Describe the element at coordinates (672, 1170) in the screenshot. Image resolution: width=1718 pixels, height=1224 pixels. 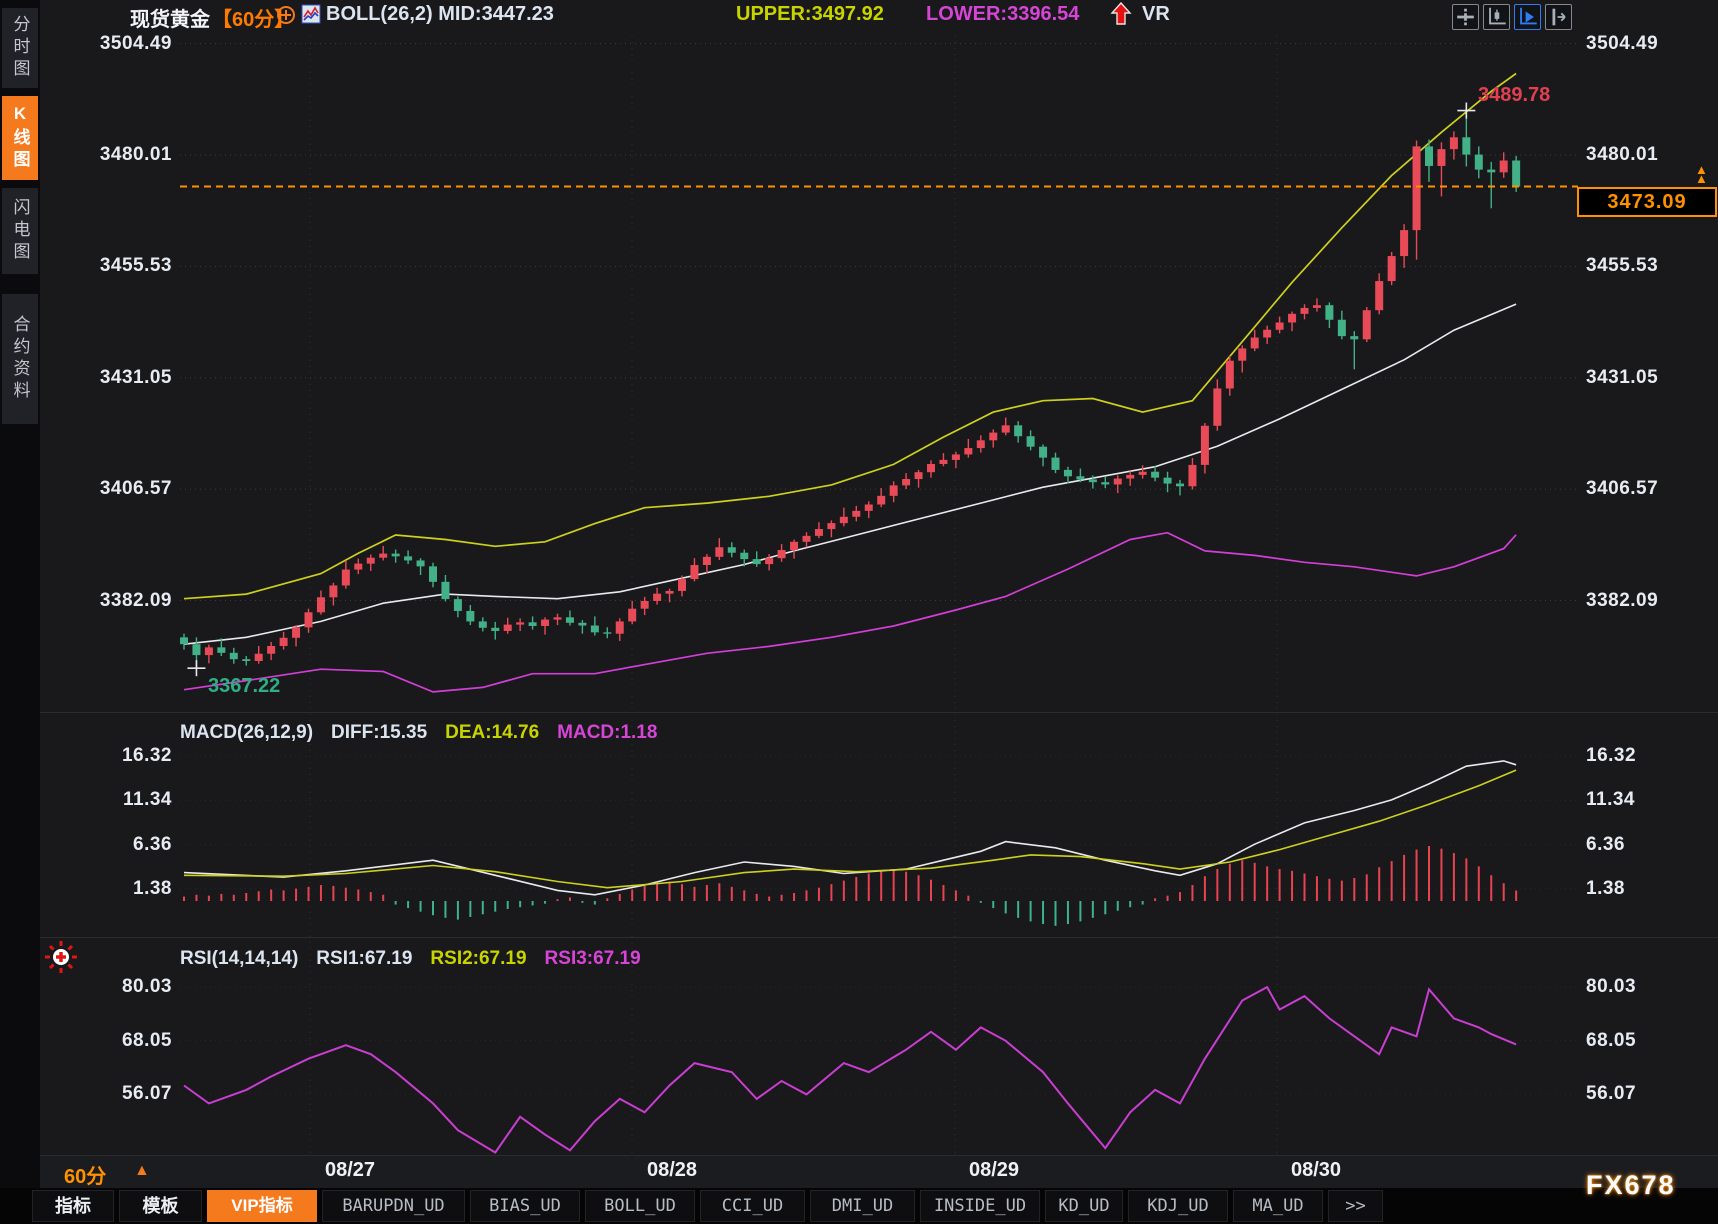
I see `date-axis-label: 08/28` at that location.